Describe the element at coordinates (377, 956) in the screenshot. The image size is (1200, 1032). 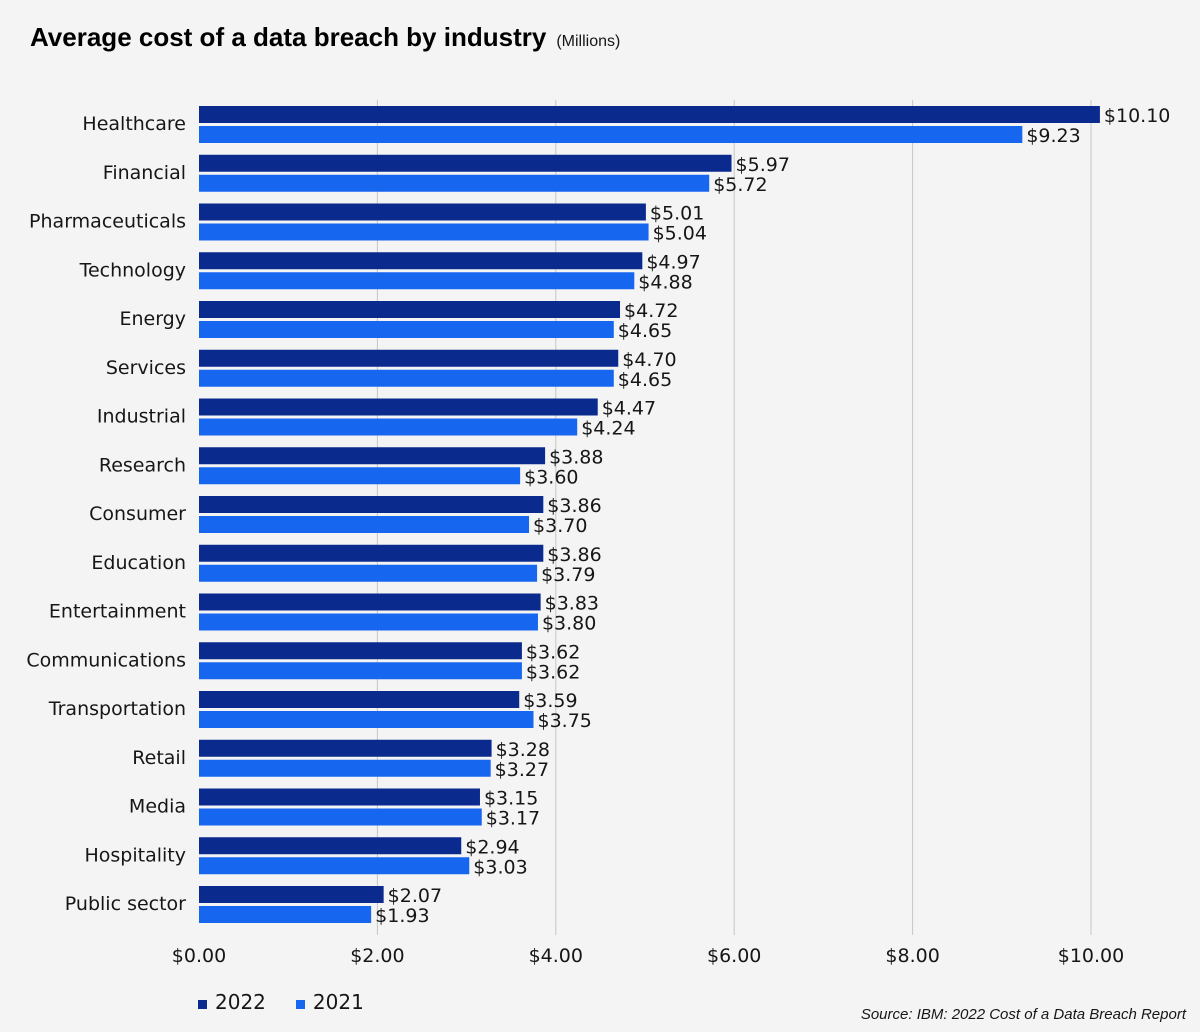
I see `x-tick-label: $2.00` at that location.